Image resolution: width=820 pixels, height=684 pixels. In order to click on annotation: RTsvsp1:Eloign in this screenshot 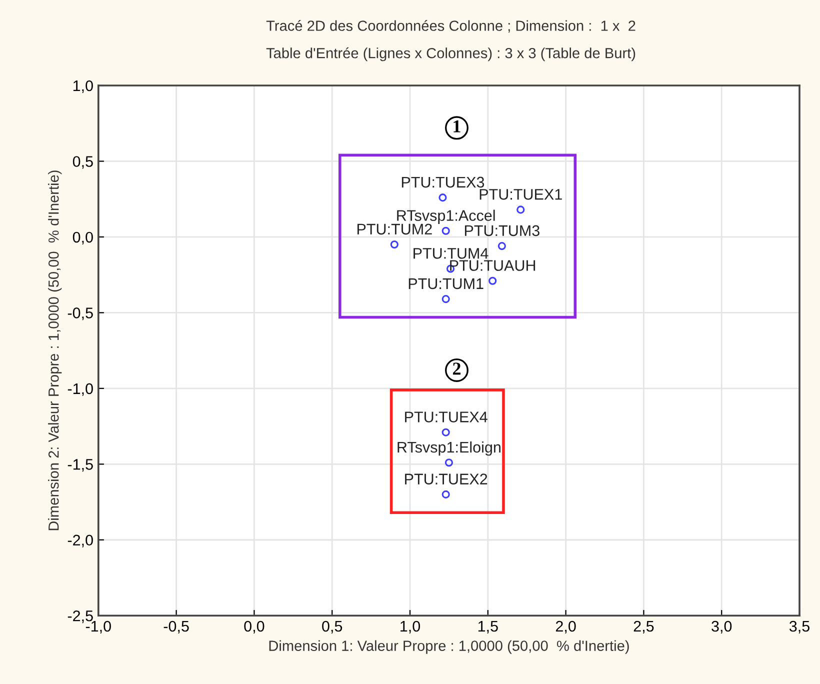, I will do `click(449, 448)`.